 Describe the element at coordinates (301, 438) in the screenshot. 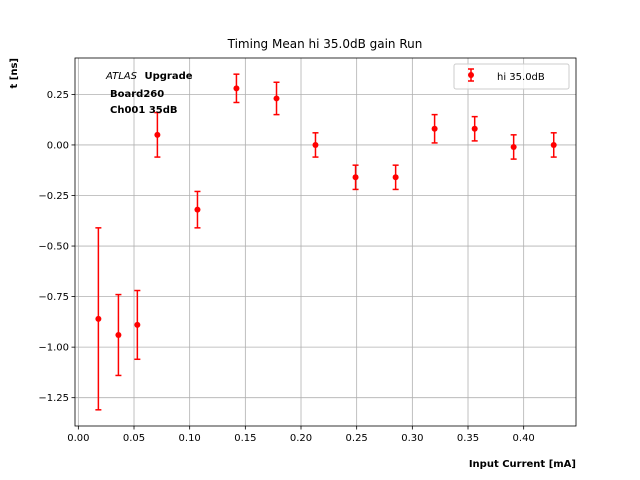

I see `x-tick-label: 0.20` at that location.